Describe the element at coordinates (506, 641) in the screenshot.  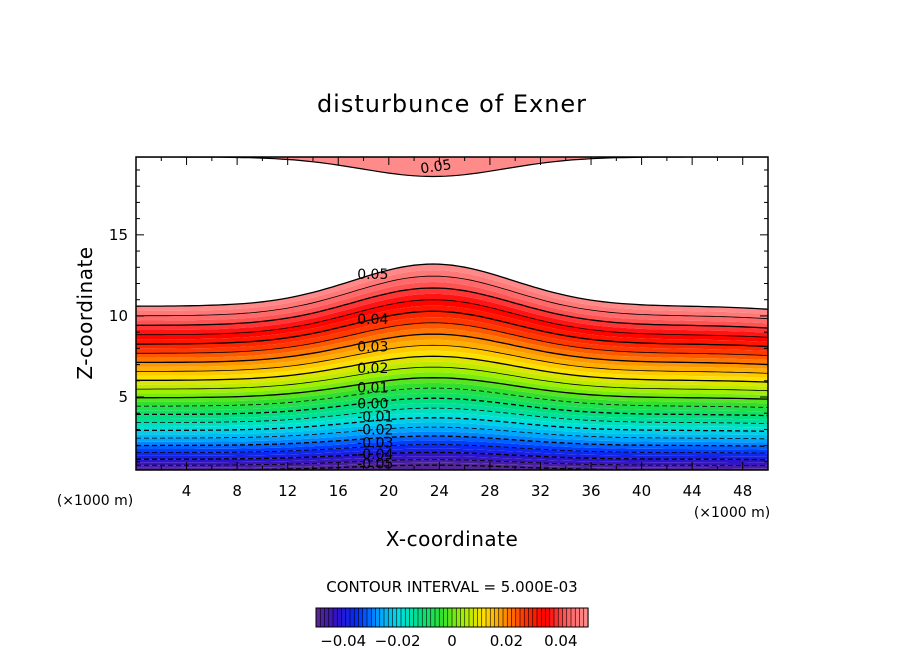
I see `colorbar-tick-label: 0.02` at that location.